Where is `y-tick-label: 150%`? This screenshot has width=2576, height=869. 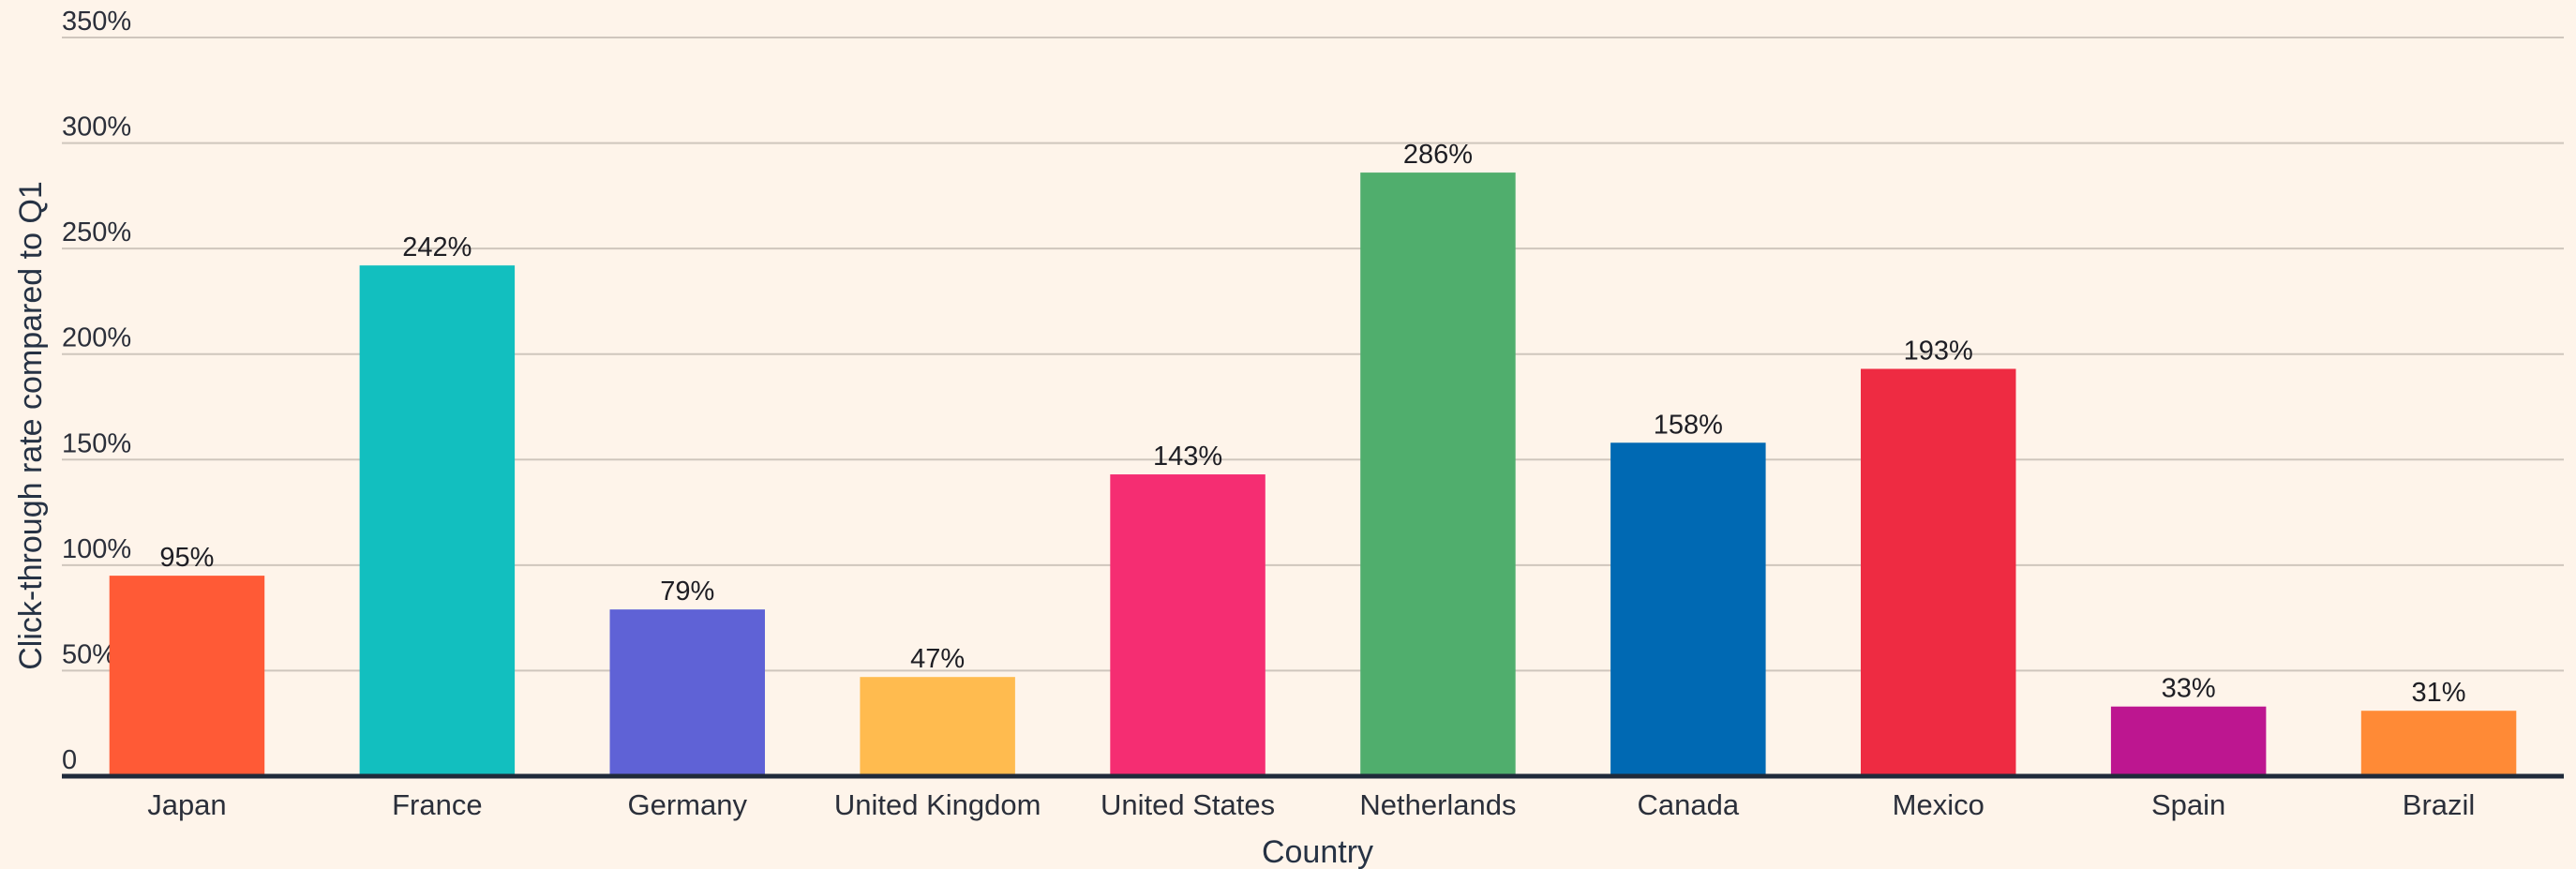 y-tick-label: 150% is located at coordinates (97, 443).